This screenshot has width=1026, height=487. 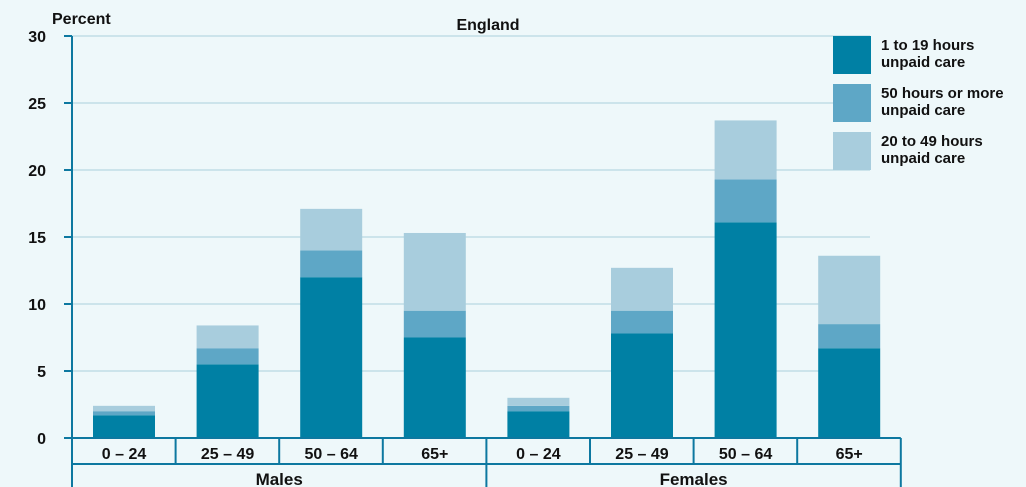 What do you see at coordinates (487, 25) in the screenshot?
I see `chart-title: England` at bounding box center [487, 25].